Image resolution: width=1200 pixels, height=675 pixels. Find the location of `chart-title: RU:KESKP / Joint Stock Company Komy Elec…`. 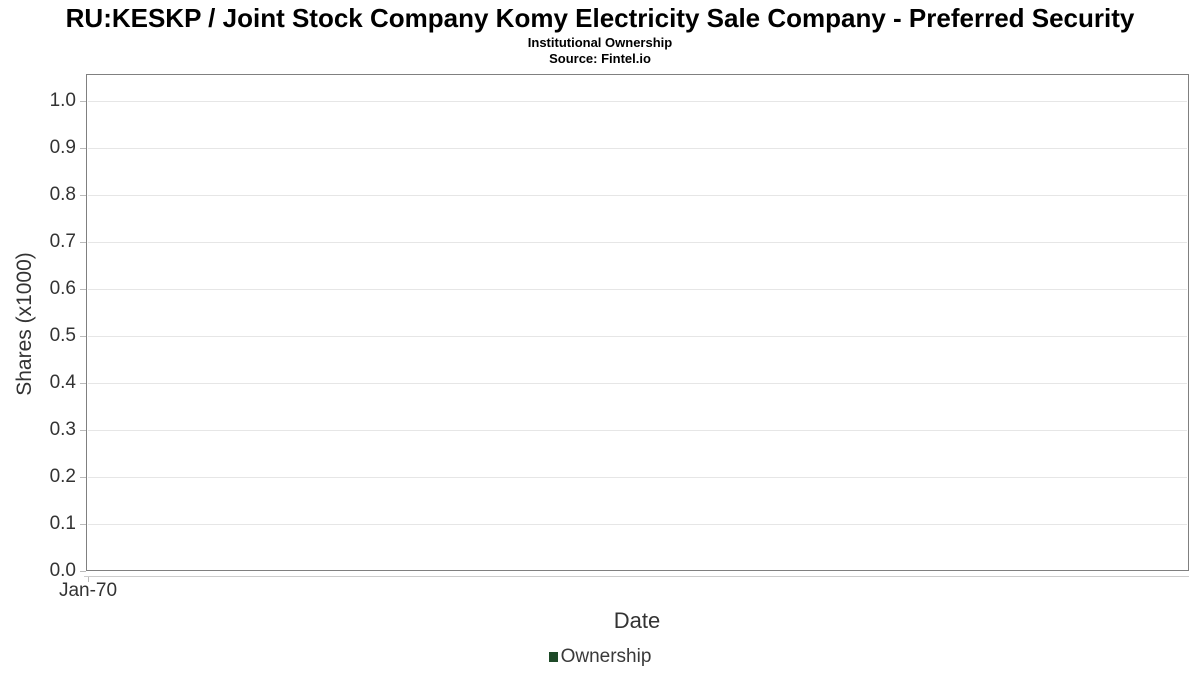

chart-title: RU:KESKP / Joint Stock Company Komy Elec… is located at coordinates (600, 18).